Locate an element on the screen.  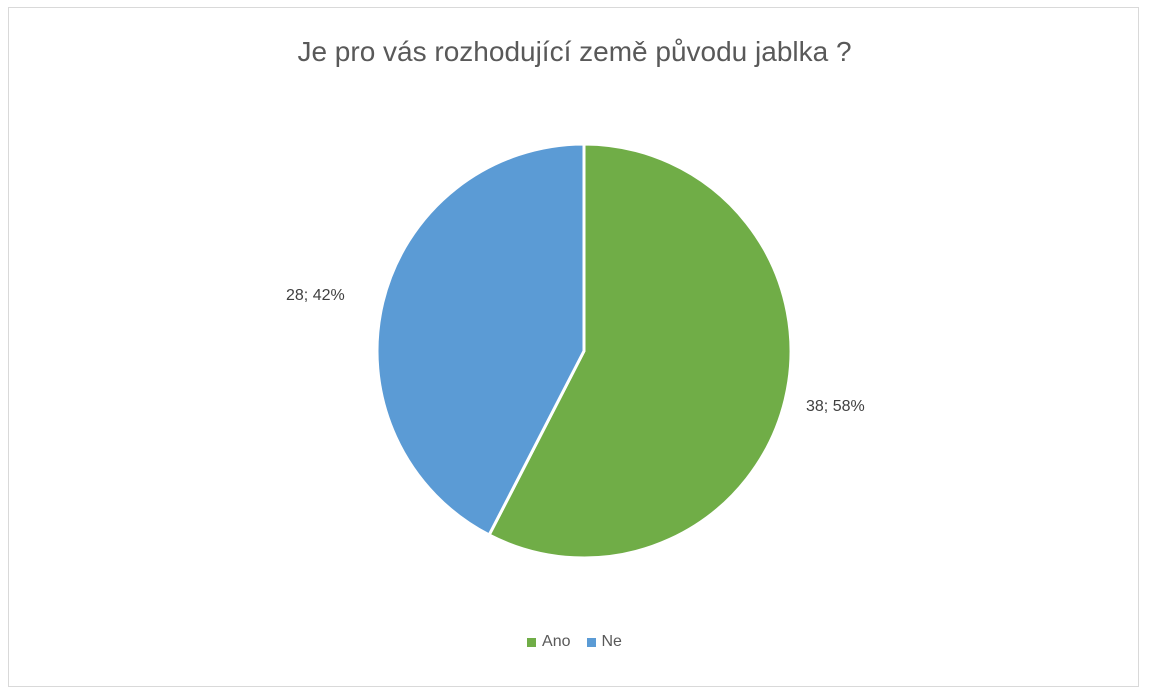
data-label-ano: 38; 58% is located at coordinates (835, 406).